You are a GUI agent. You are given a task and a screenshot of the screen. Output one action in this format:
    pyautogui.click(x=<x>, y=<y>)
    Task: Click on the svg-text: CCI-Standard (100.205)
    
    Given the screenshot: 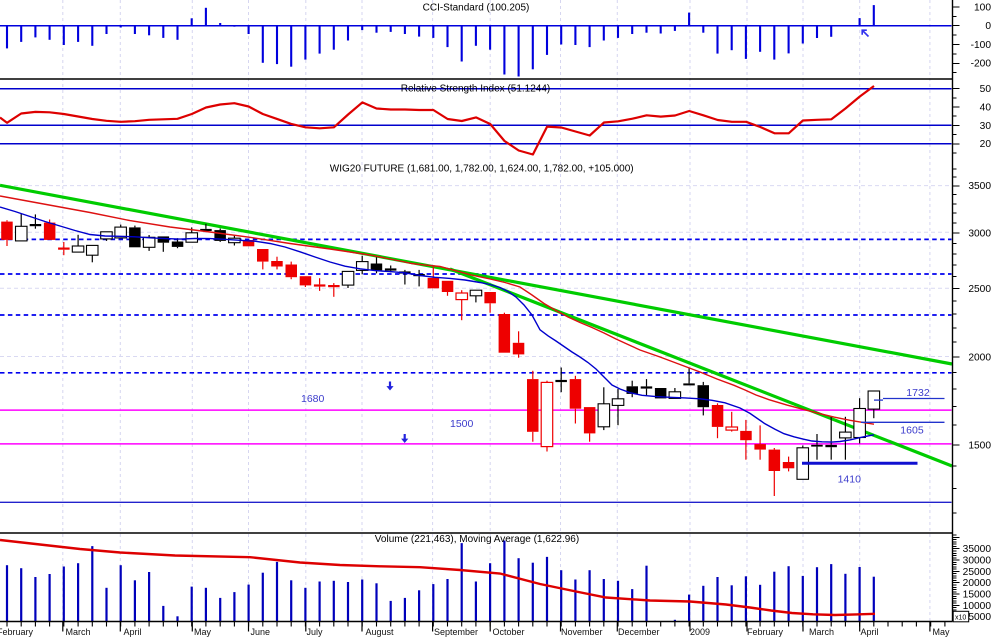 What is the action you would take?
    pyautogui.click(x=476, y=8)
    